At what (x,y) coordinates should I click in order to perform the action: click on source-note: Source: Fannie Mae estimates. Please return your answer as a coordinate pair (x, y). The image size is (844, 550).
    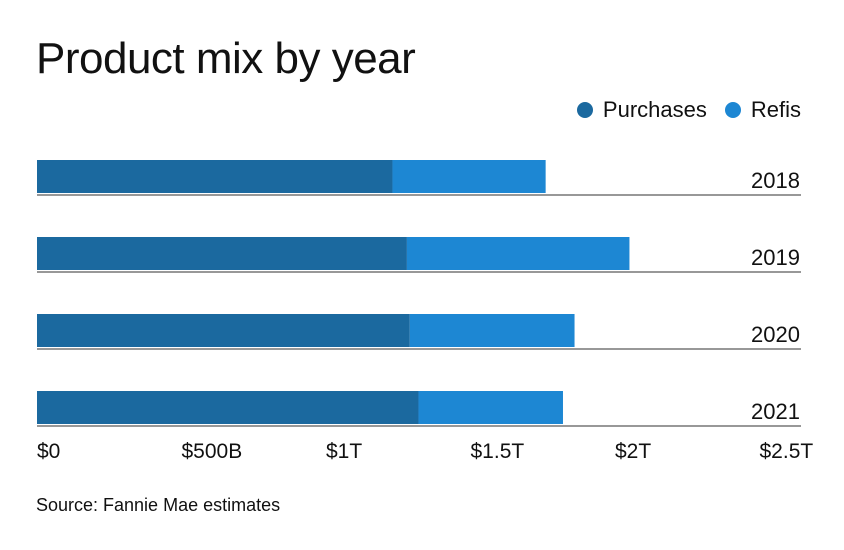
    Looking at the image, I should click on (158, 505).